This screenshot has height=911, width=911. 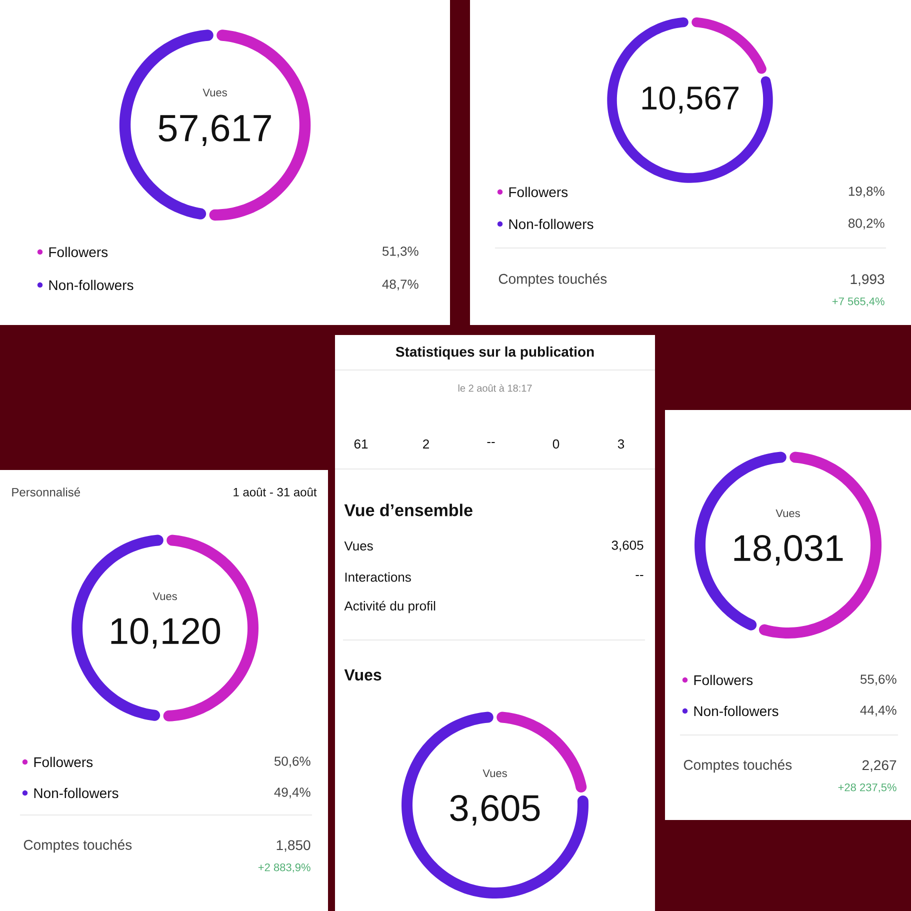 What do you see at coordinates (408, 510) in the screenshot?
I see `text: Vue d’ensemble` at bounding box center [408, 510].